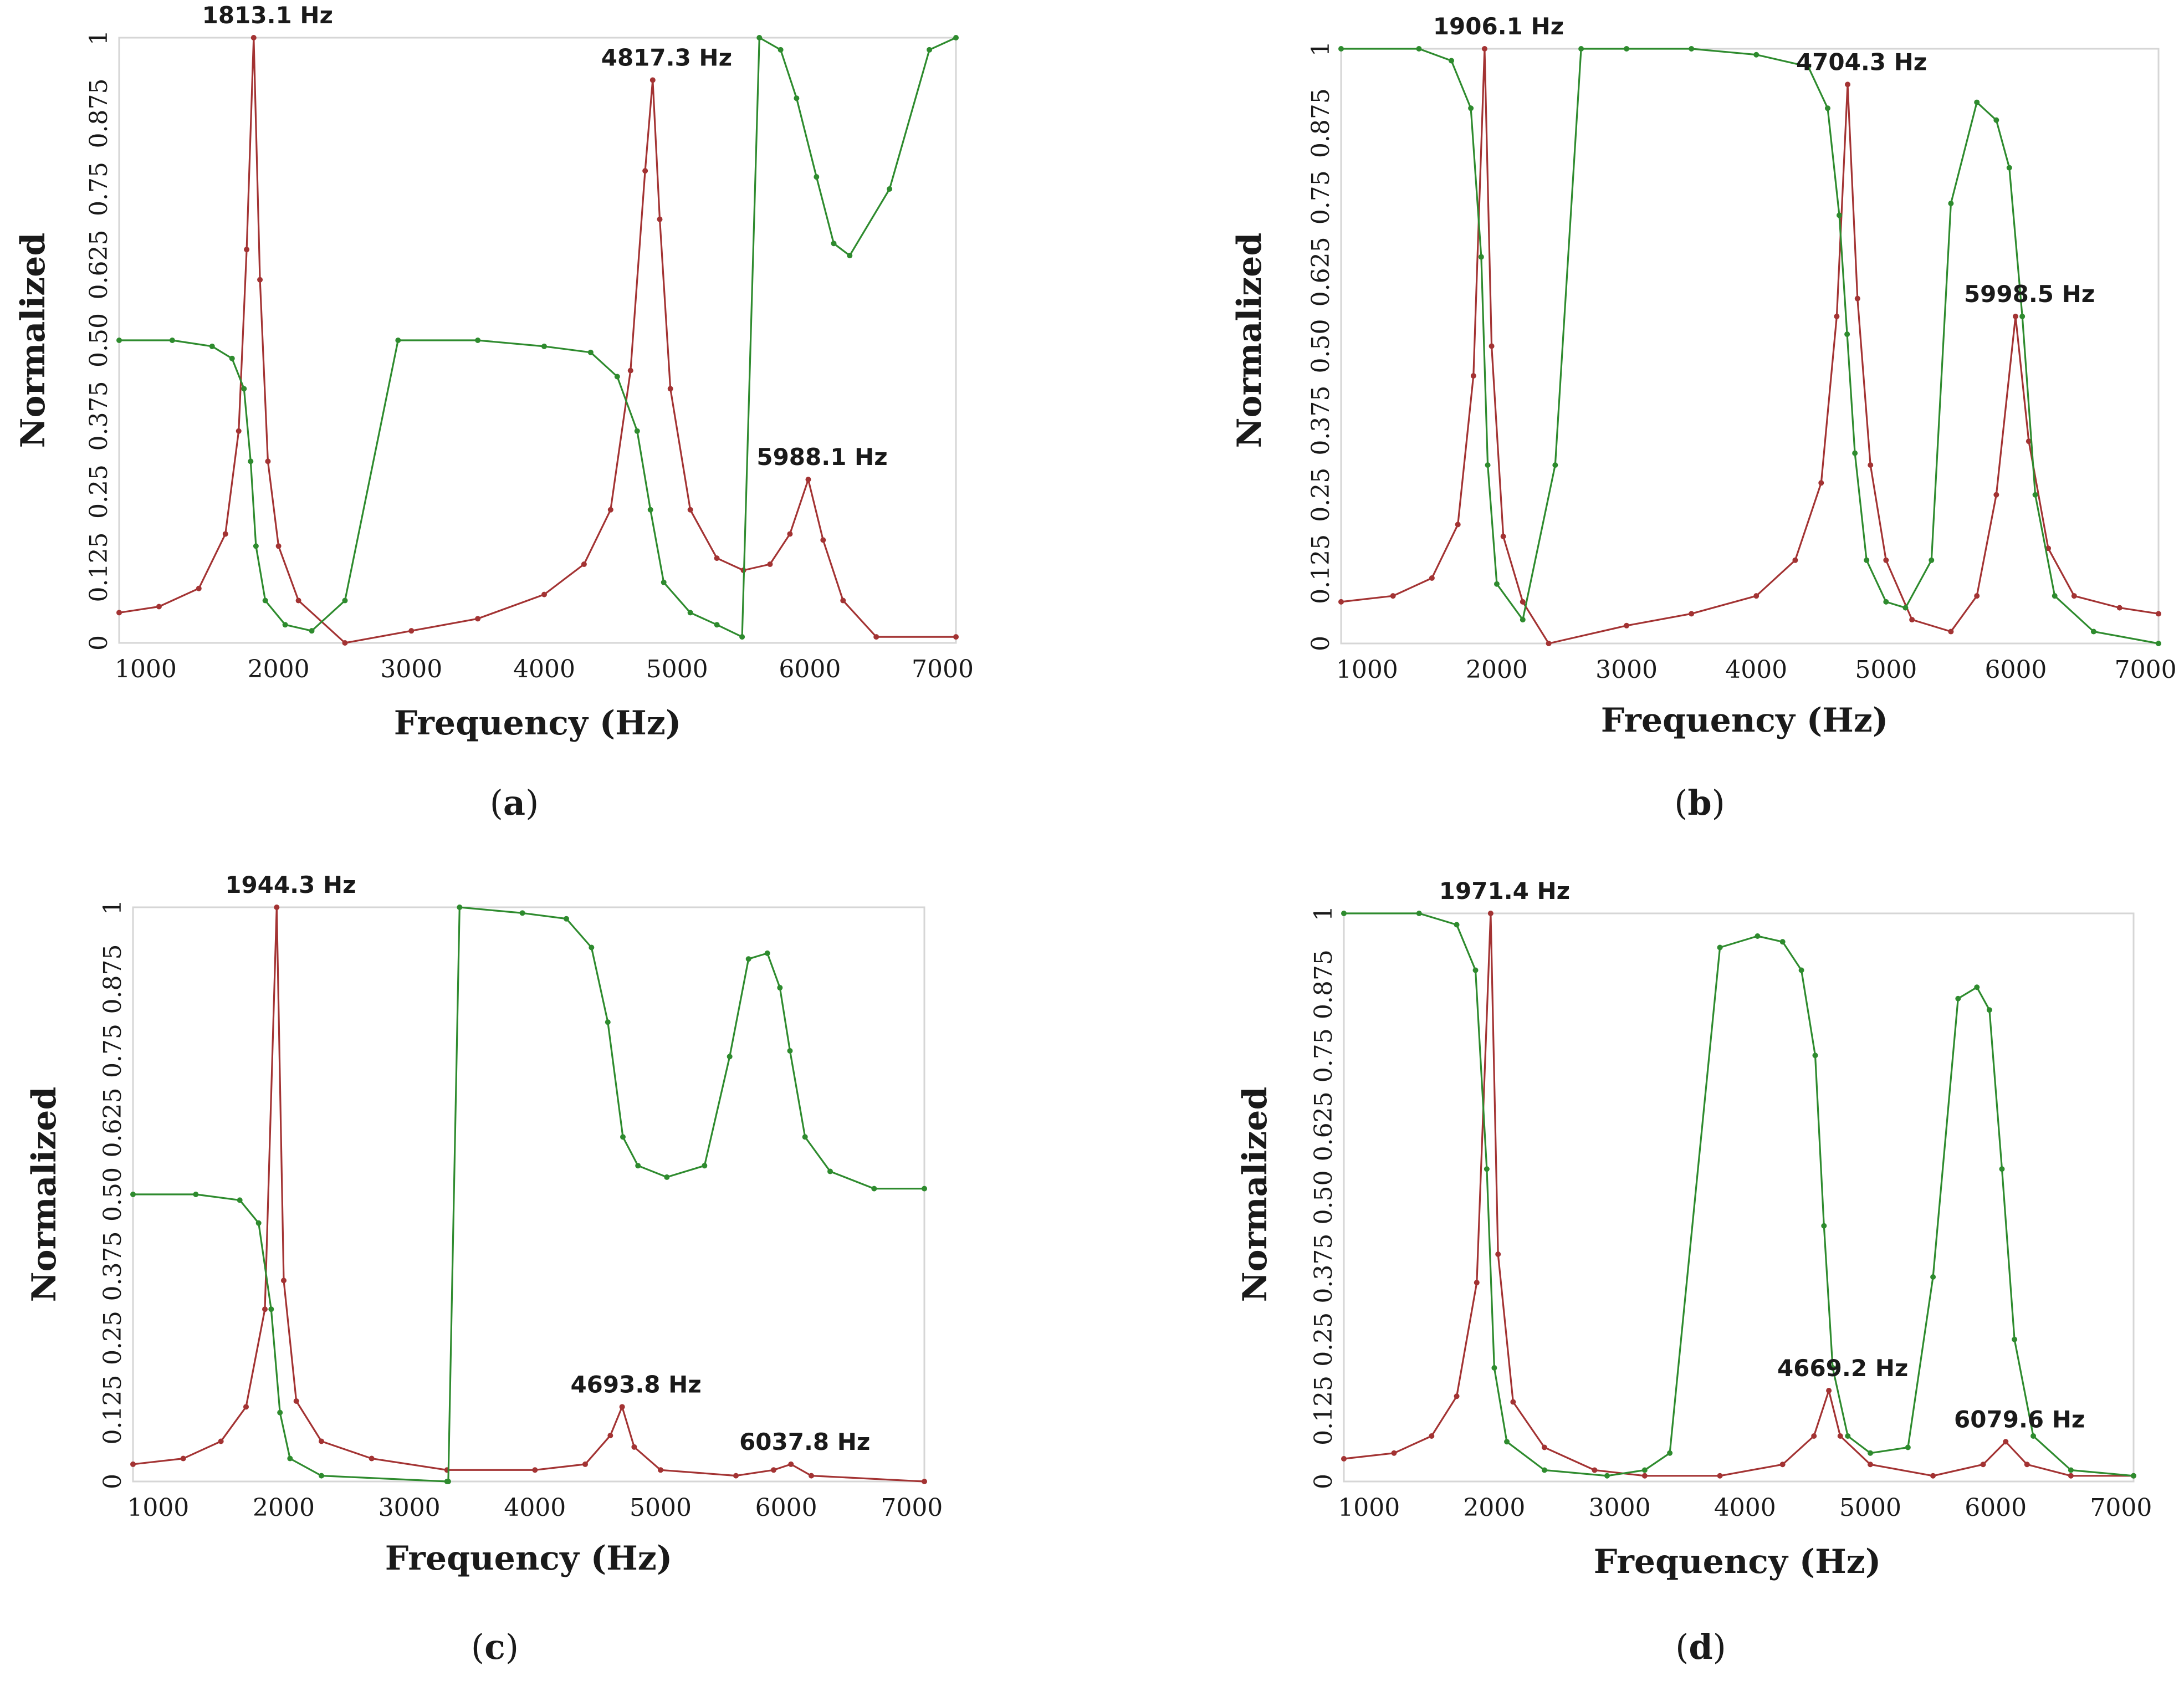 This screenshot has height=1681, width=2184. What do you see at coordinates (267, 15) in the screenshot?
I see `peak-label: 1813.1 Hz` at bounding box center [267, 15].